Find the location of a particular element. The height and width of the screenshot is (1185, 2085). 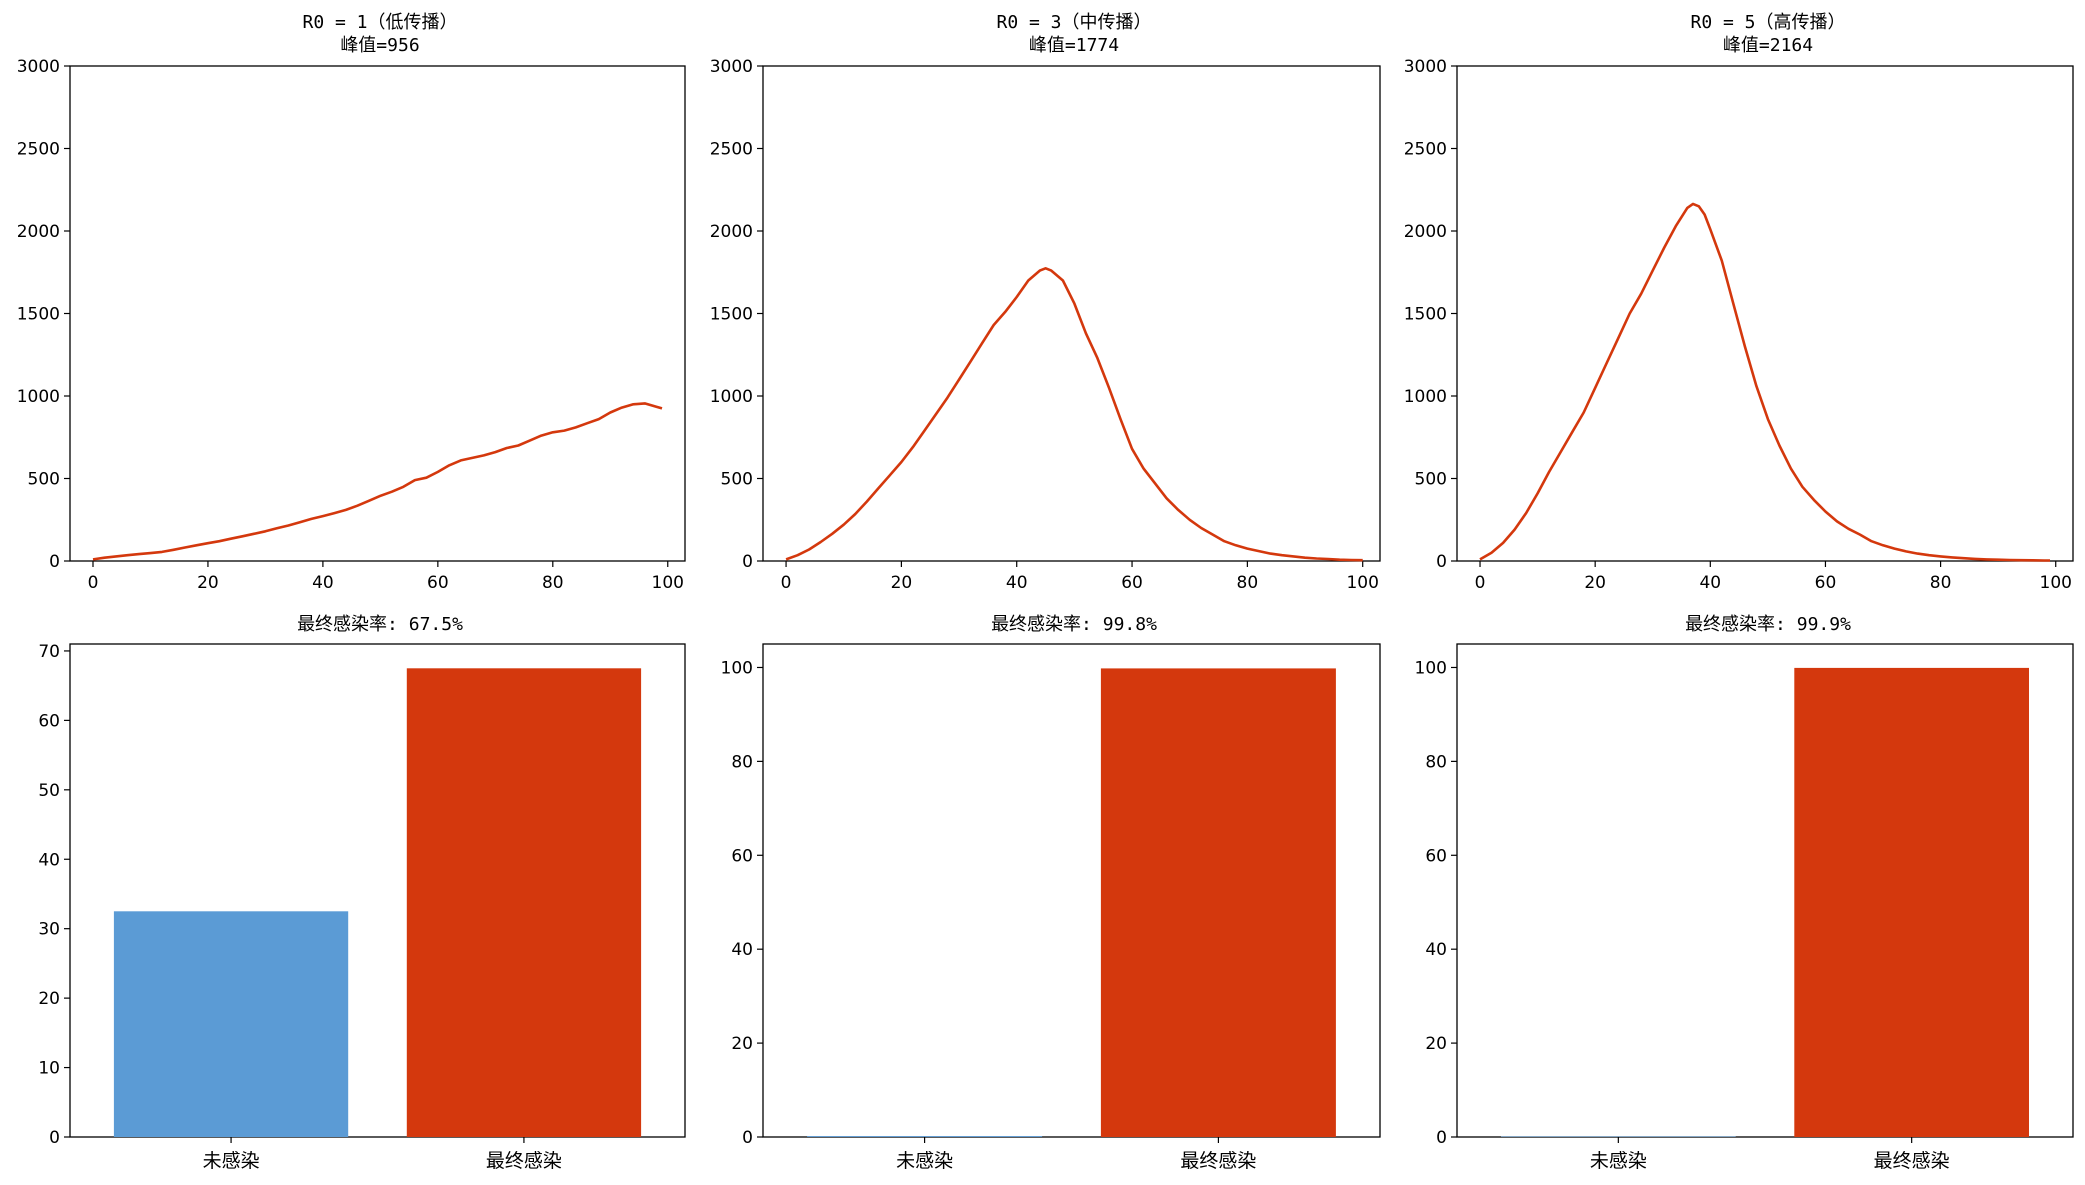

chart-title: R0 = 1（低传播） is located at coordinates (379, 22).